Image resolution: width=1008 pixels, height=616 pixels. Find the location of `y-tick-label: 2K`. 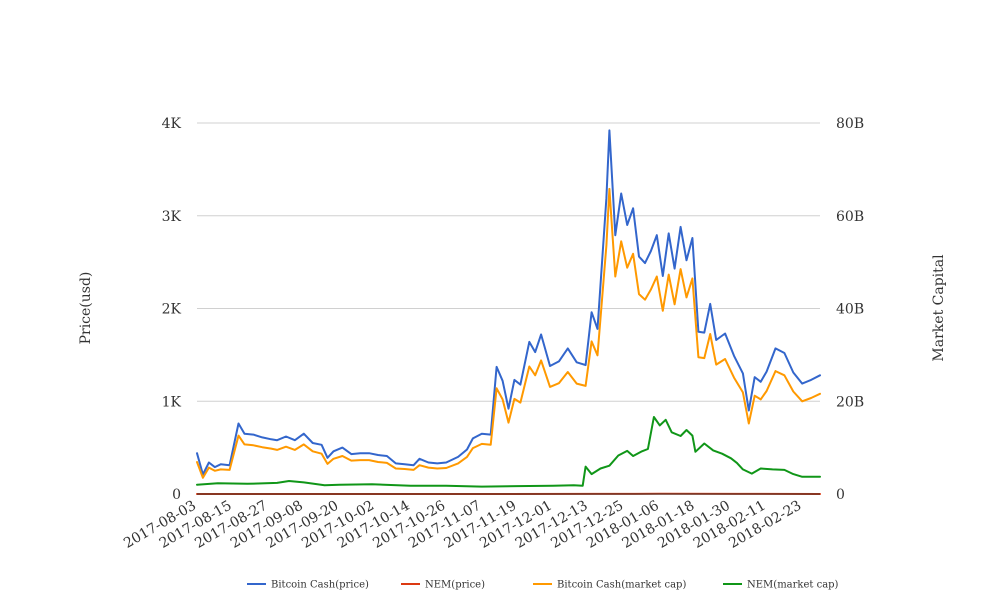

y-tick-label: 2K is located at coordinates (172, 310).